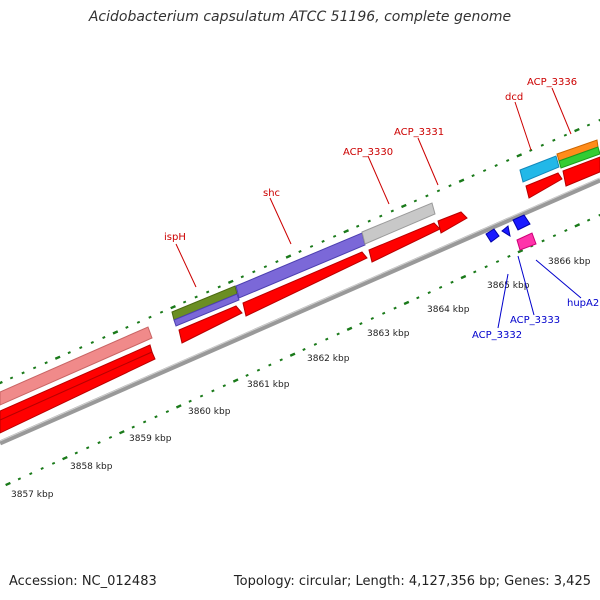 The height and width of the screenshot is (600, 600). I want to click on ruler-label: 3865 kbp, so click(508, 286).